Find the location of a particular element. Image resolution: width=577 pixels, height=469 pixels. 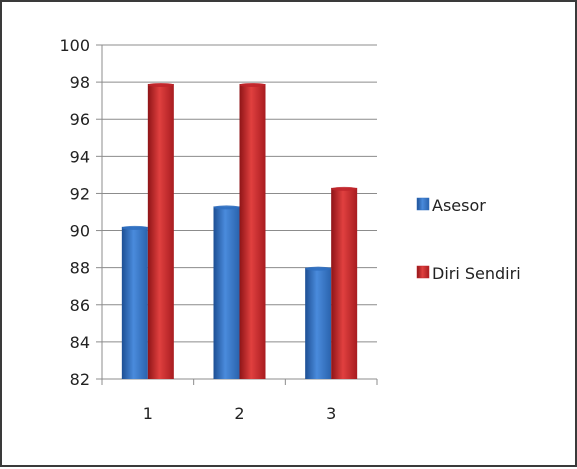

x-tick-label: 2 is located at coordinates (239, 413).